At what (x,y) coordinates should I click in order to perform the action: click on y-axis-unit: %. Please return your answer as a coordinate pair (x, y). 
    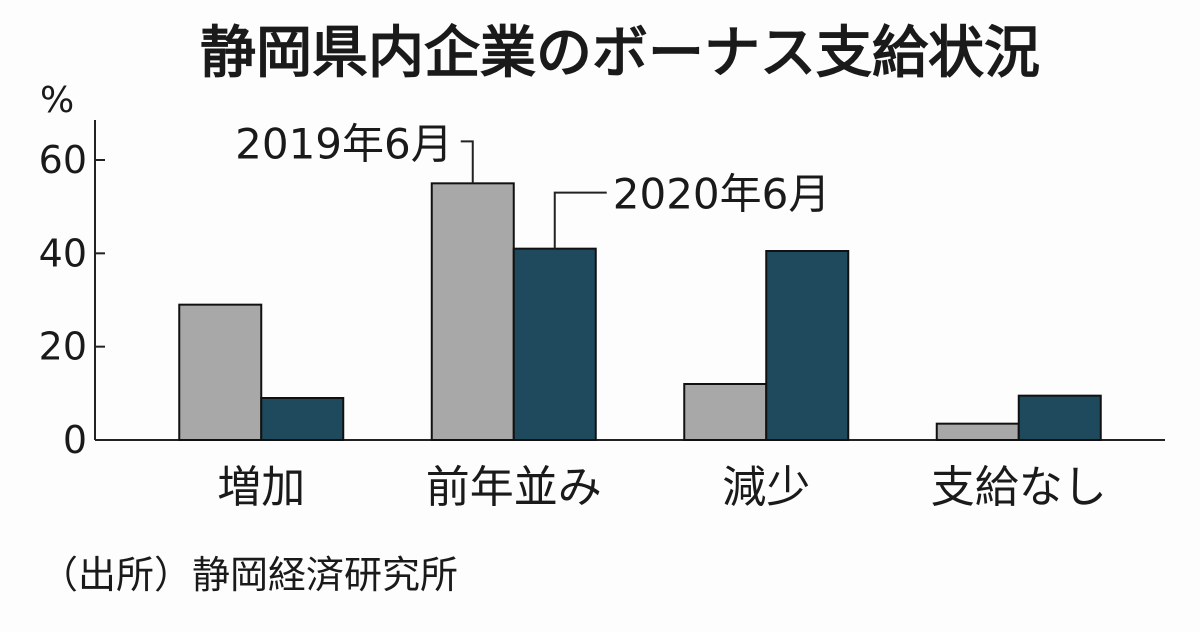
    Looking at the image, I should click on (57, 100).